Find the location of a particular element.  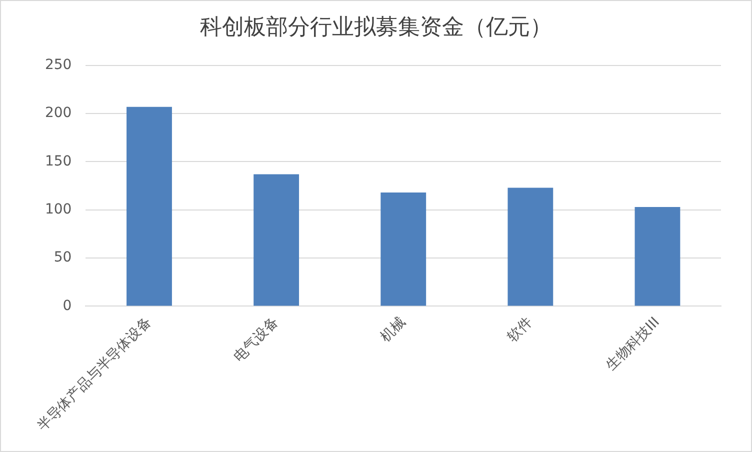

y-tick-label: 250 is located at coordinates (58, 65).